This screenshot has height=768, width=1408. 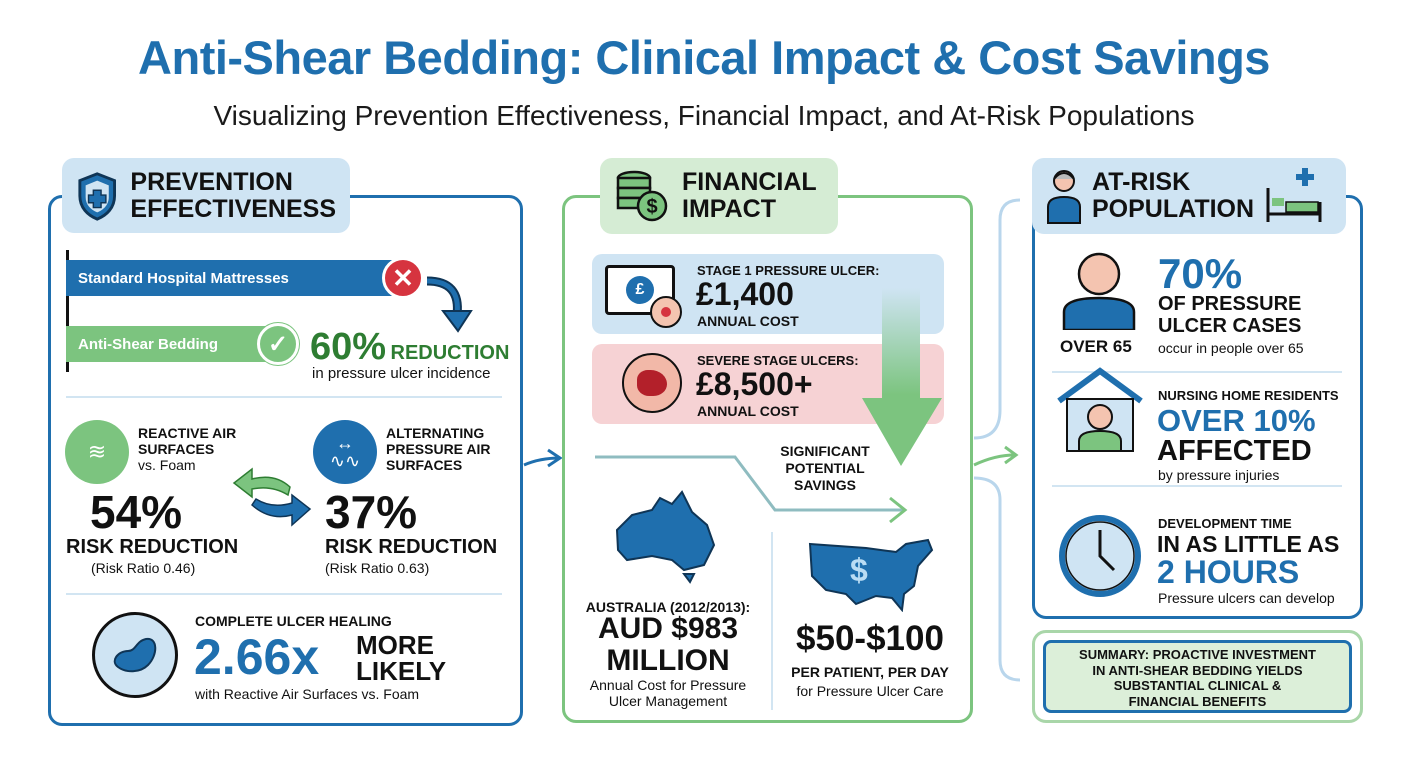 What do you see at coordinates (1248, 395) in the screenshot?
I see `nursing-label: NURSING HOME RESIDENTS` at bounding box center [1248, 395].